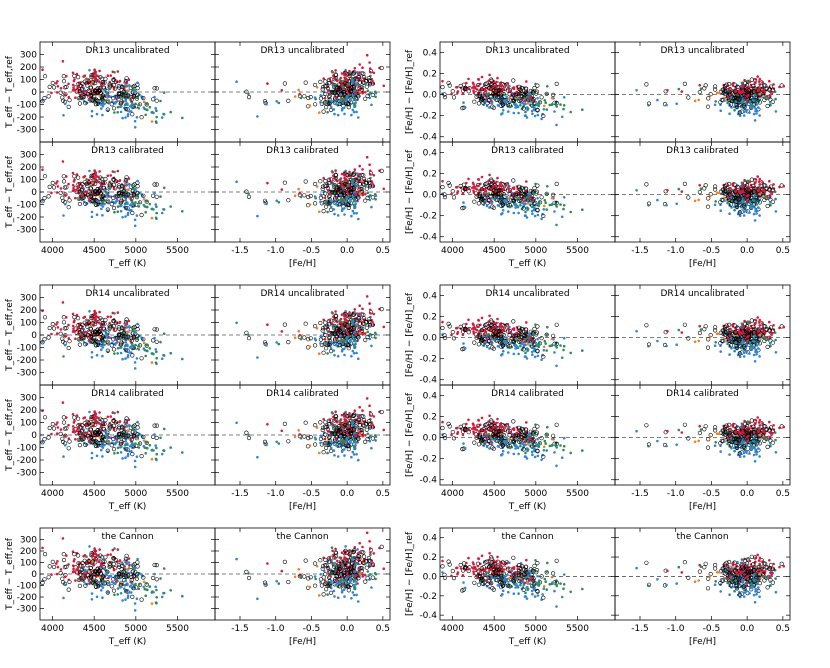 The width and height of the screenshot is (830, 668). I want to click on panel-title: DR13 uncalibrated, so click(527, 51).